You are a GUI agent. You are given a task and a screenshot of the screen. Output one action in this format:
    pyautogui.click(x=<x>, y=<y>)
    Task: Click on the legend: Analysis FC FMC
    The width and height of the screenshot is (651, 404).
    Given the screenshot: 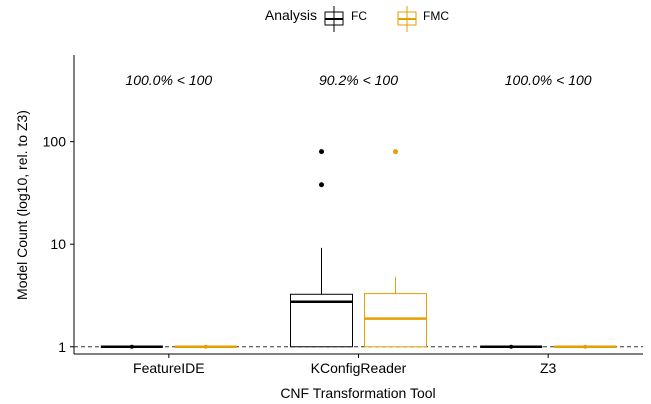 What is the action you would take?
    pyautogui.click(x=357, y=19)
    